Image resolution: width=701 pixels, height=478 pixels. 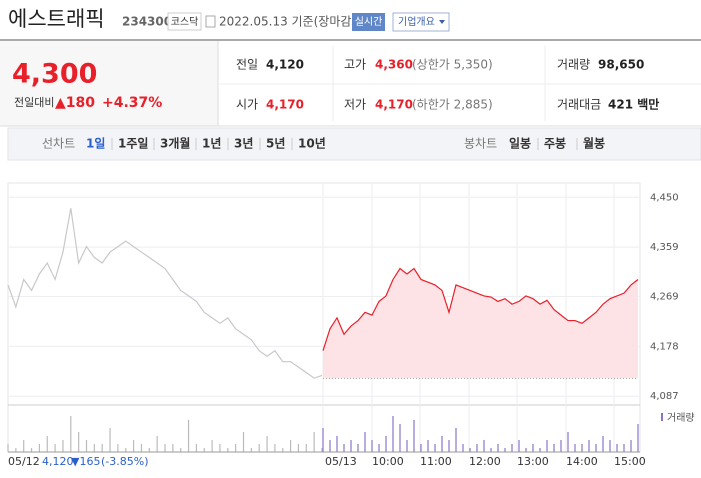 What do you see at coordinates (664, 346) in the screenshot?
I see `y-tick-label: 4,178` at bounding box center [664, 346].